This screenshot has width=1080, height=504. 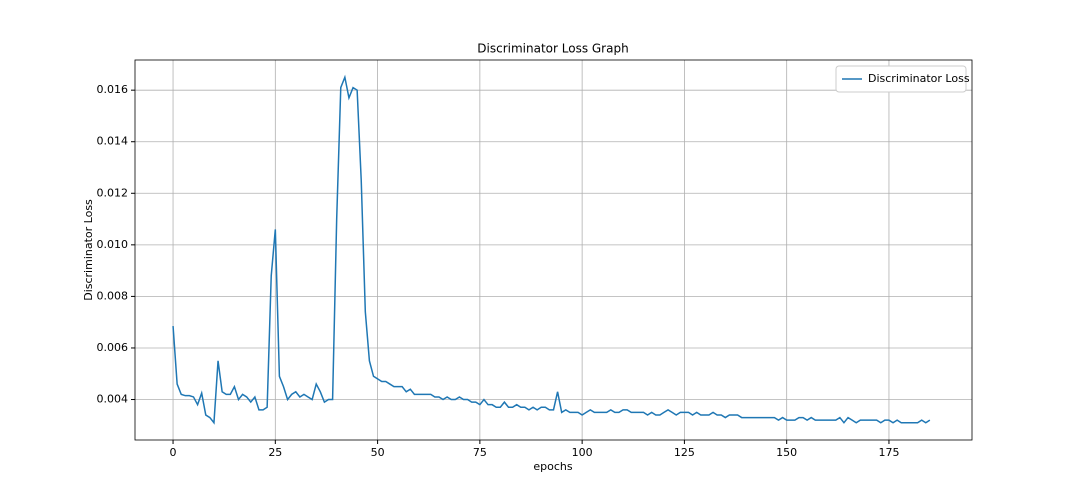 What do you see at coordinates (113, 89) in the screenshot?
I see `y-tick-label: 0.016` at bounding box center [113, 89].